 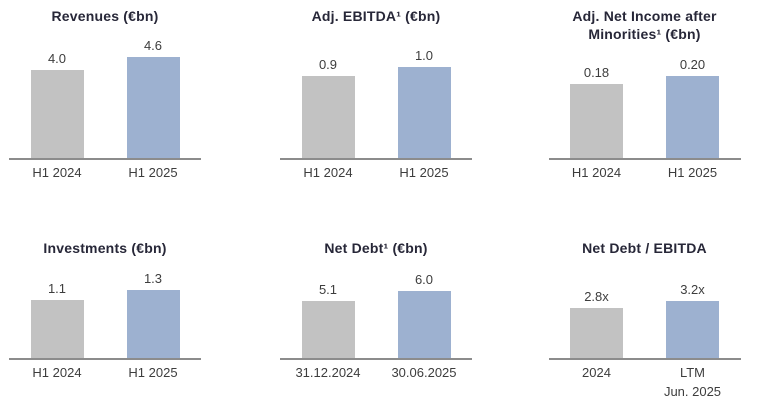 I want to click on bar-30-06-2025, so click(x=424, y=324).